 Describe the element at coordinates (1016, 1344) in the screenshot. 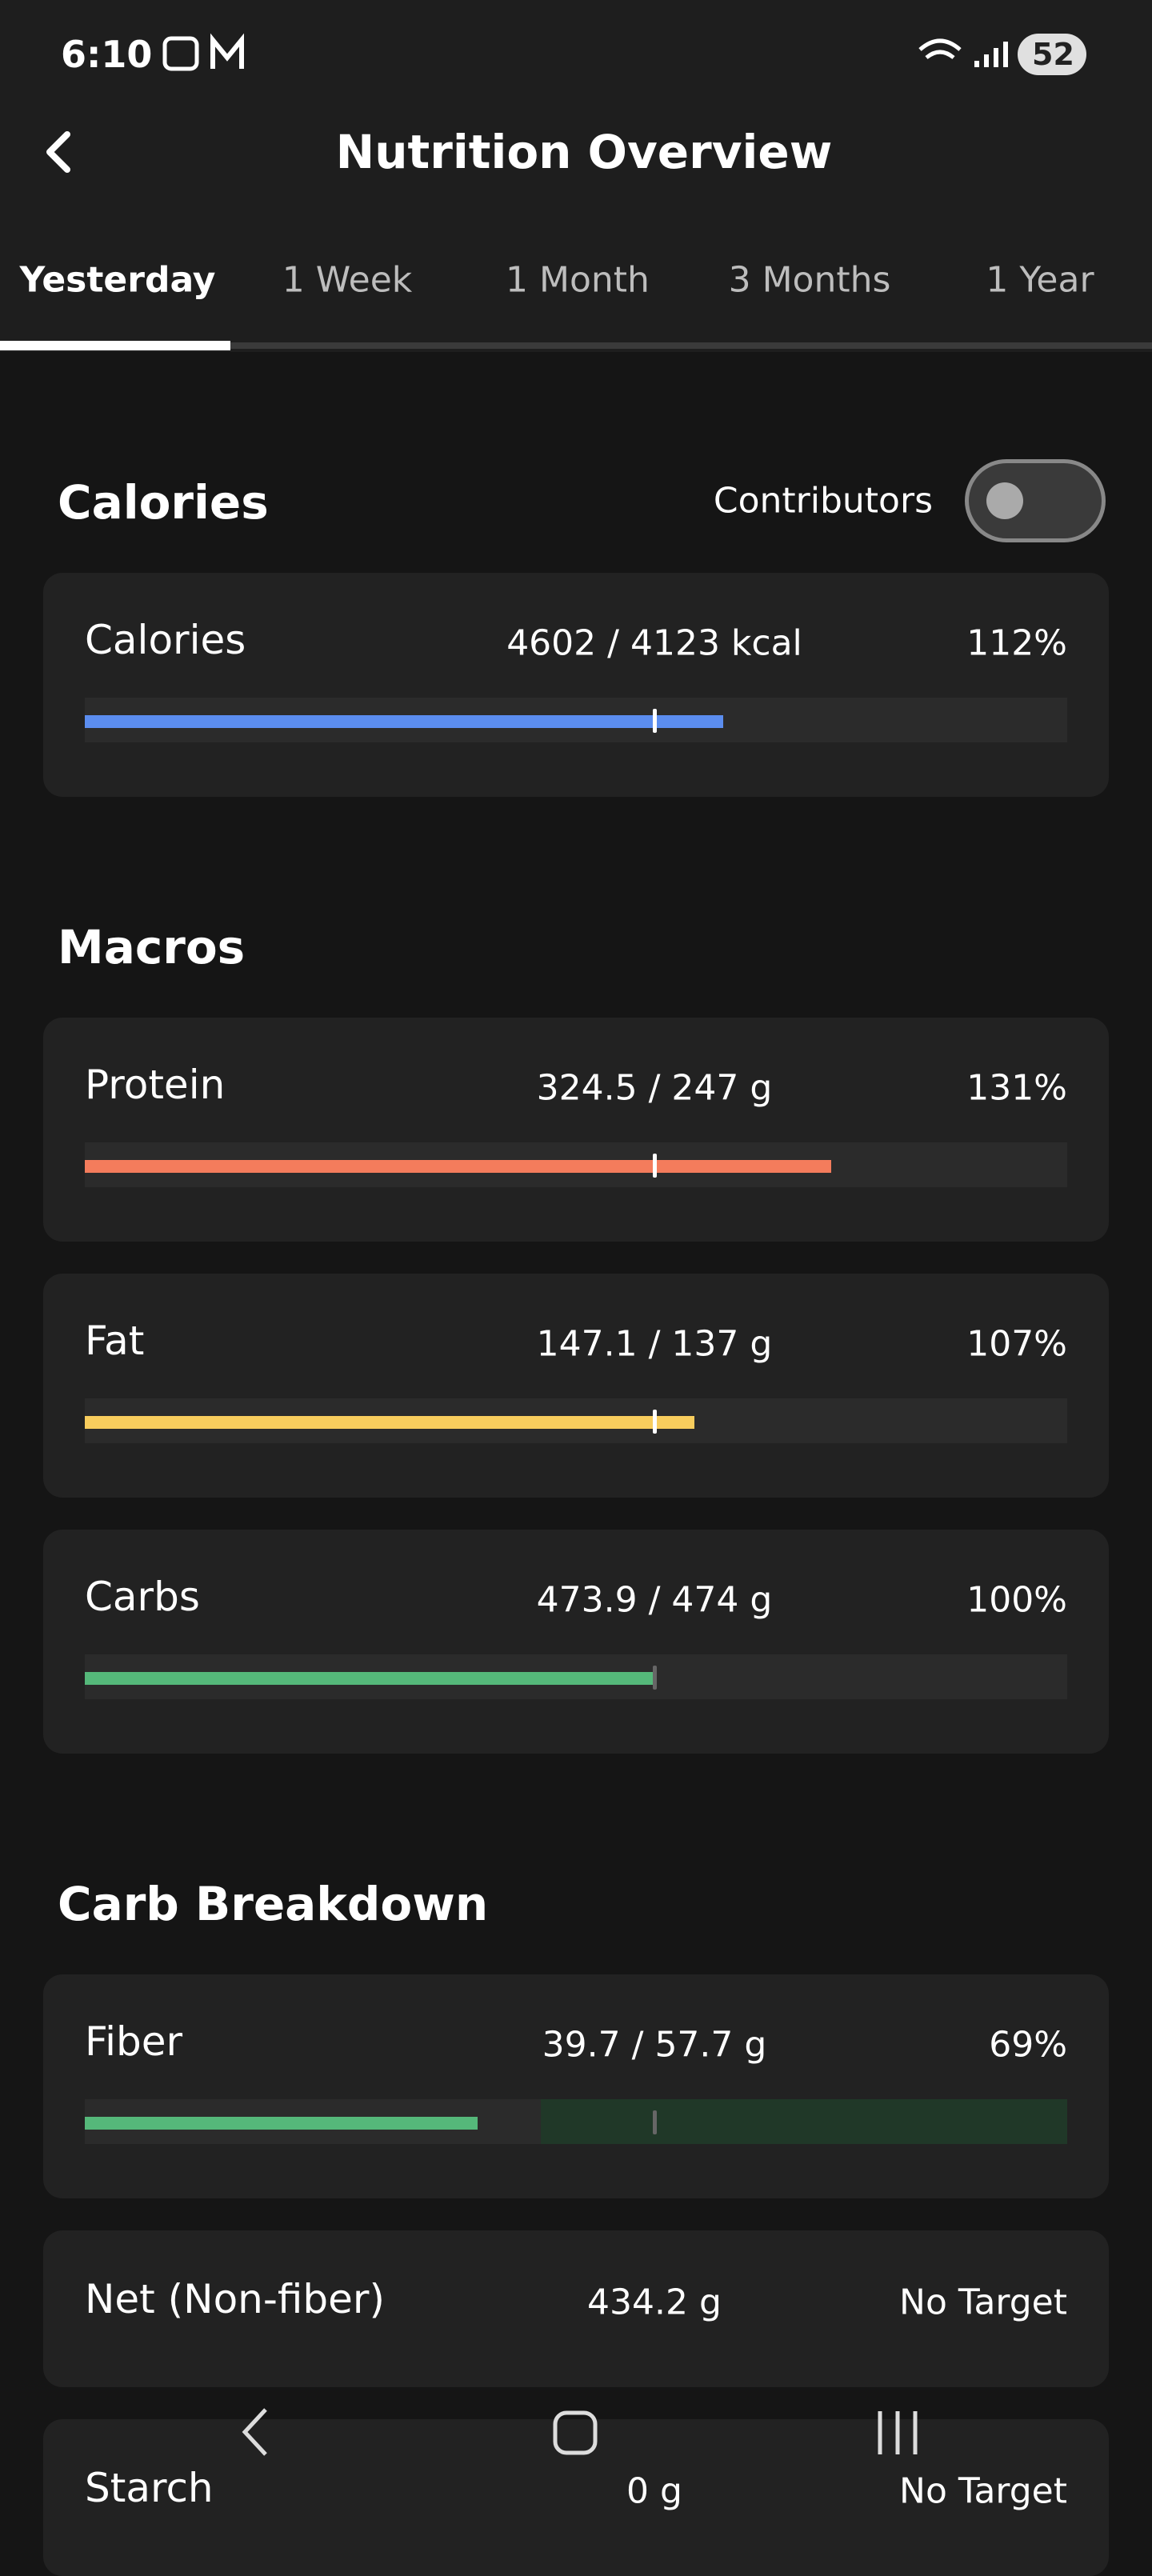

I see `nutrient-percent: 107%` at that location.